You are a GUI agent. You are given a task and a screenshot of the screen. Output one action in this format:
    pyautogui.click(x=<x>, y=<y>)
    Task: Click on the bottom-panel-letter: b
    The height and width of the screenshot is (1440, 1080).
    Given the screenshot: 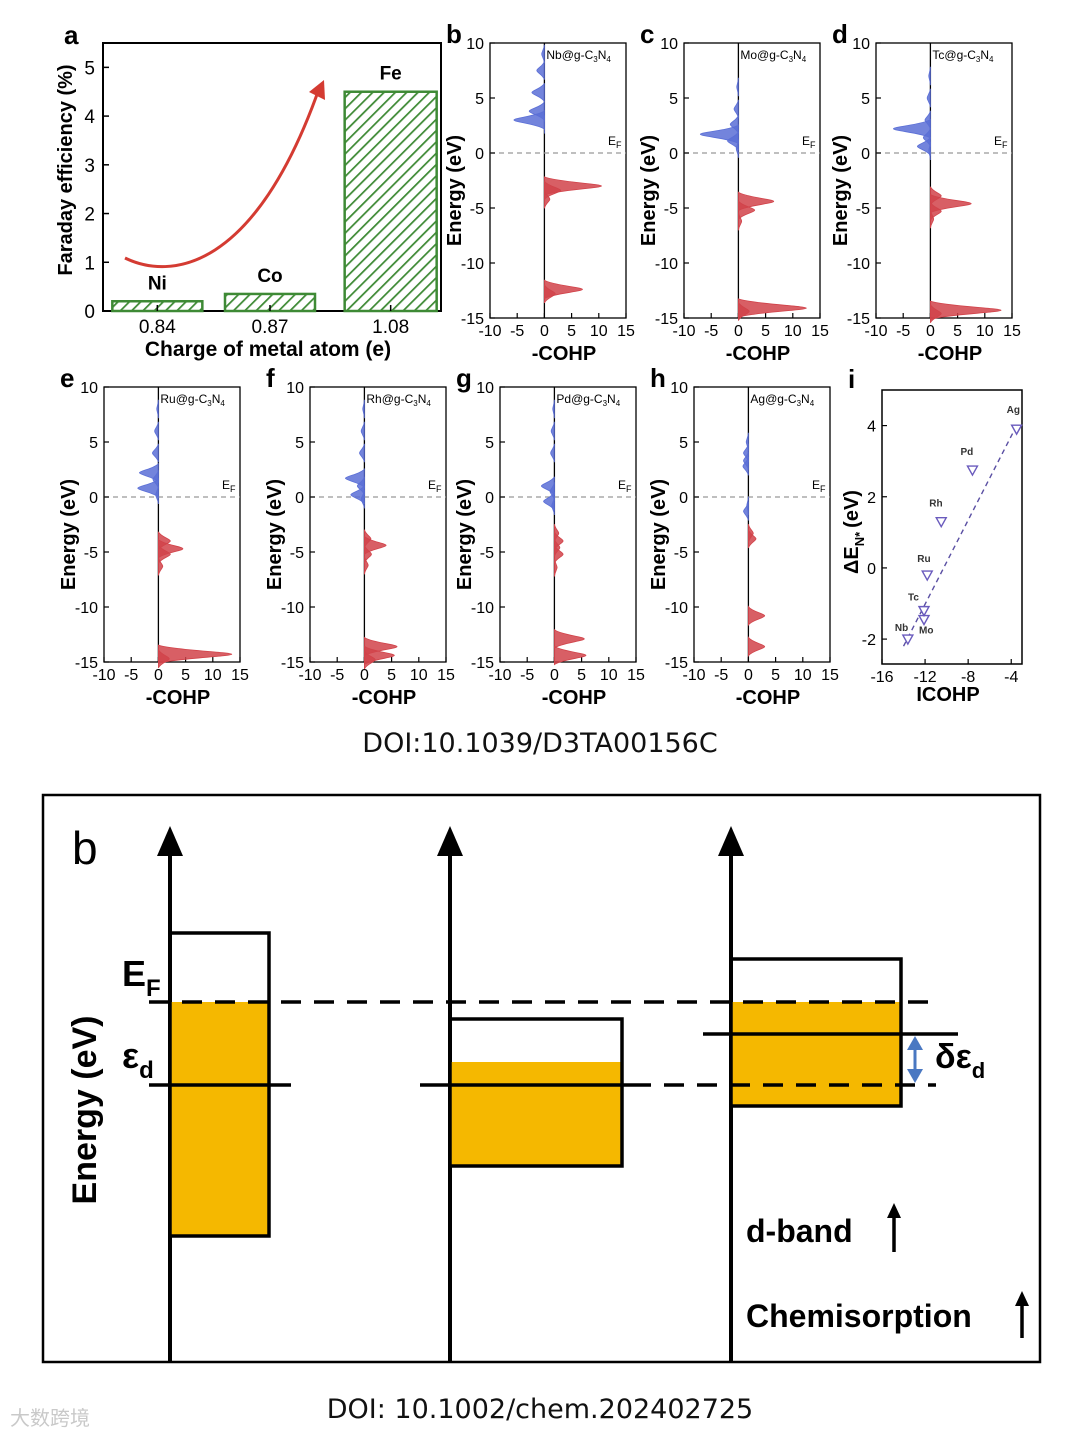 What is the action you would take?
    pyautogui.click(x=85, y=848)
    